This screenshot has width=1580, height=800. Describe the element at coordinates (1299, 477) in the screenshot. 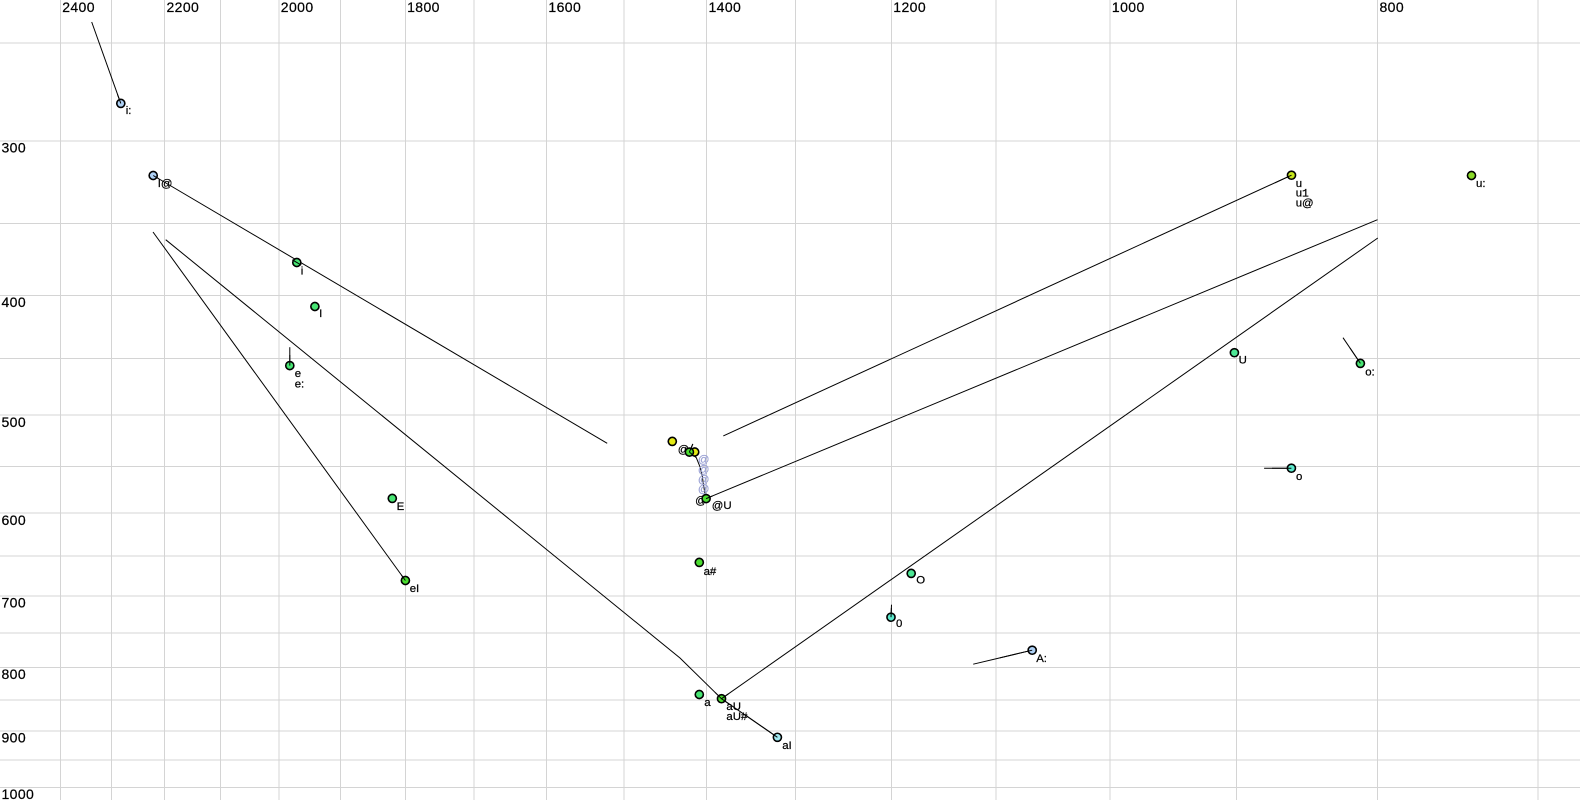

I see `svg-text: o` at that location.